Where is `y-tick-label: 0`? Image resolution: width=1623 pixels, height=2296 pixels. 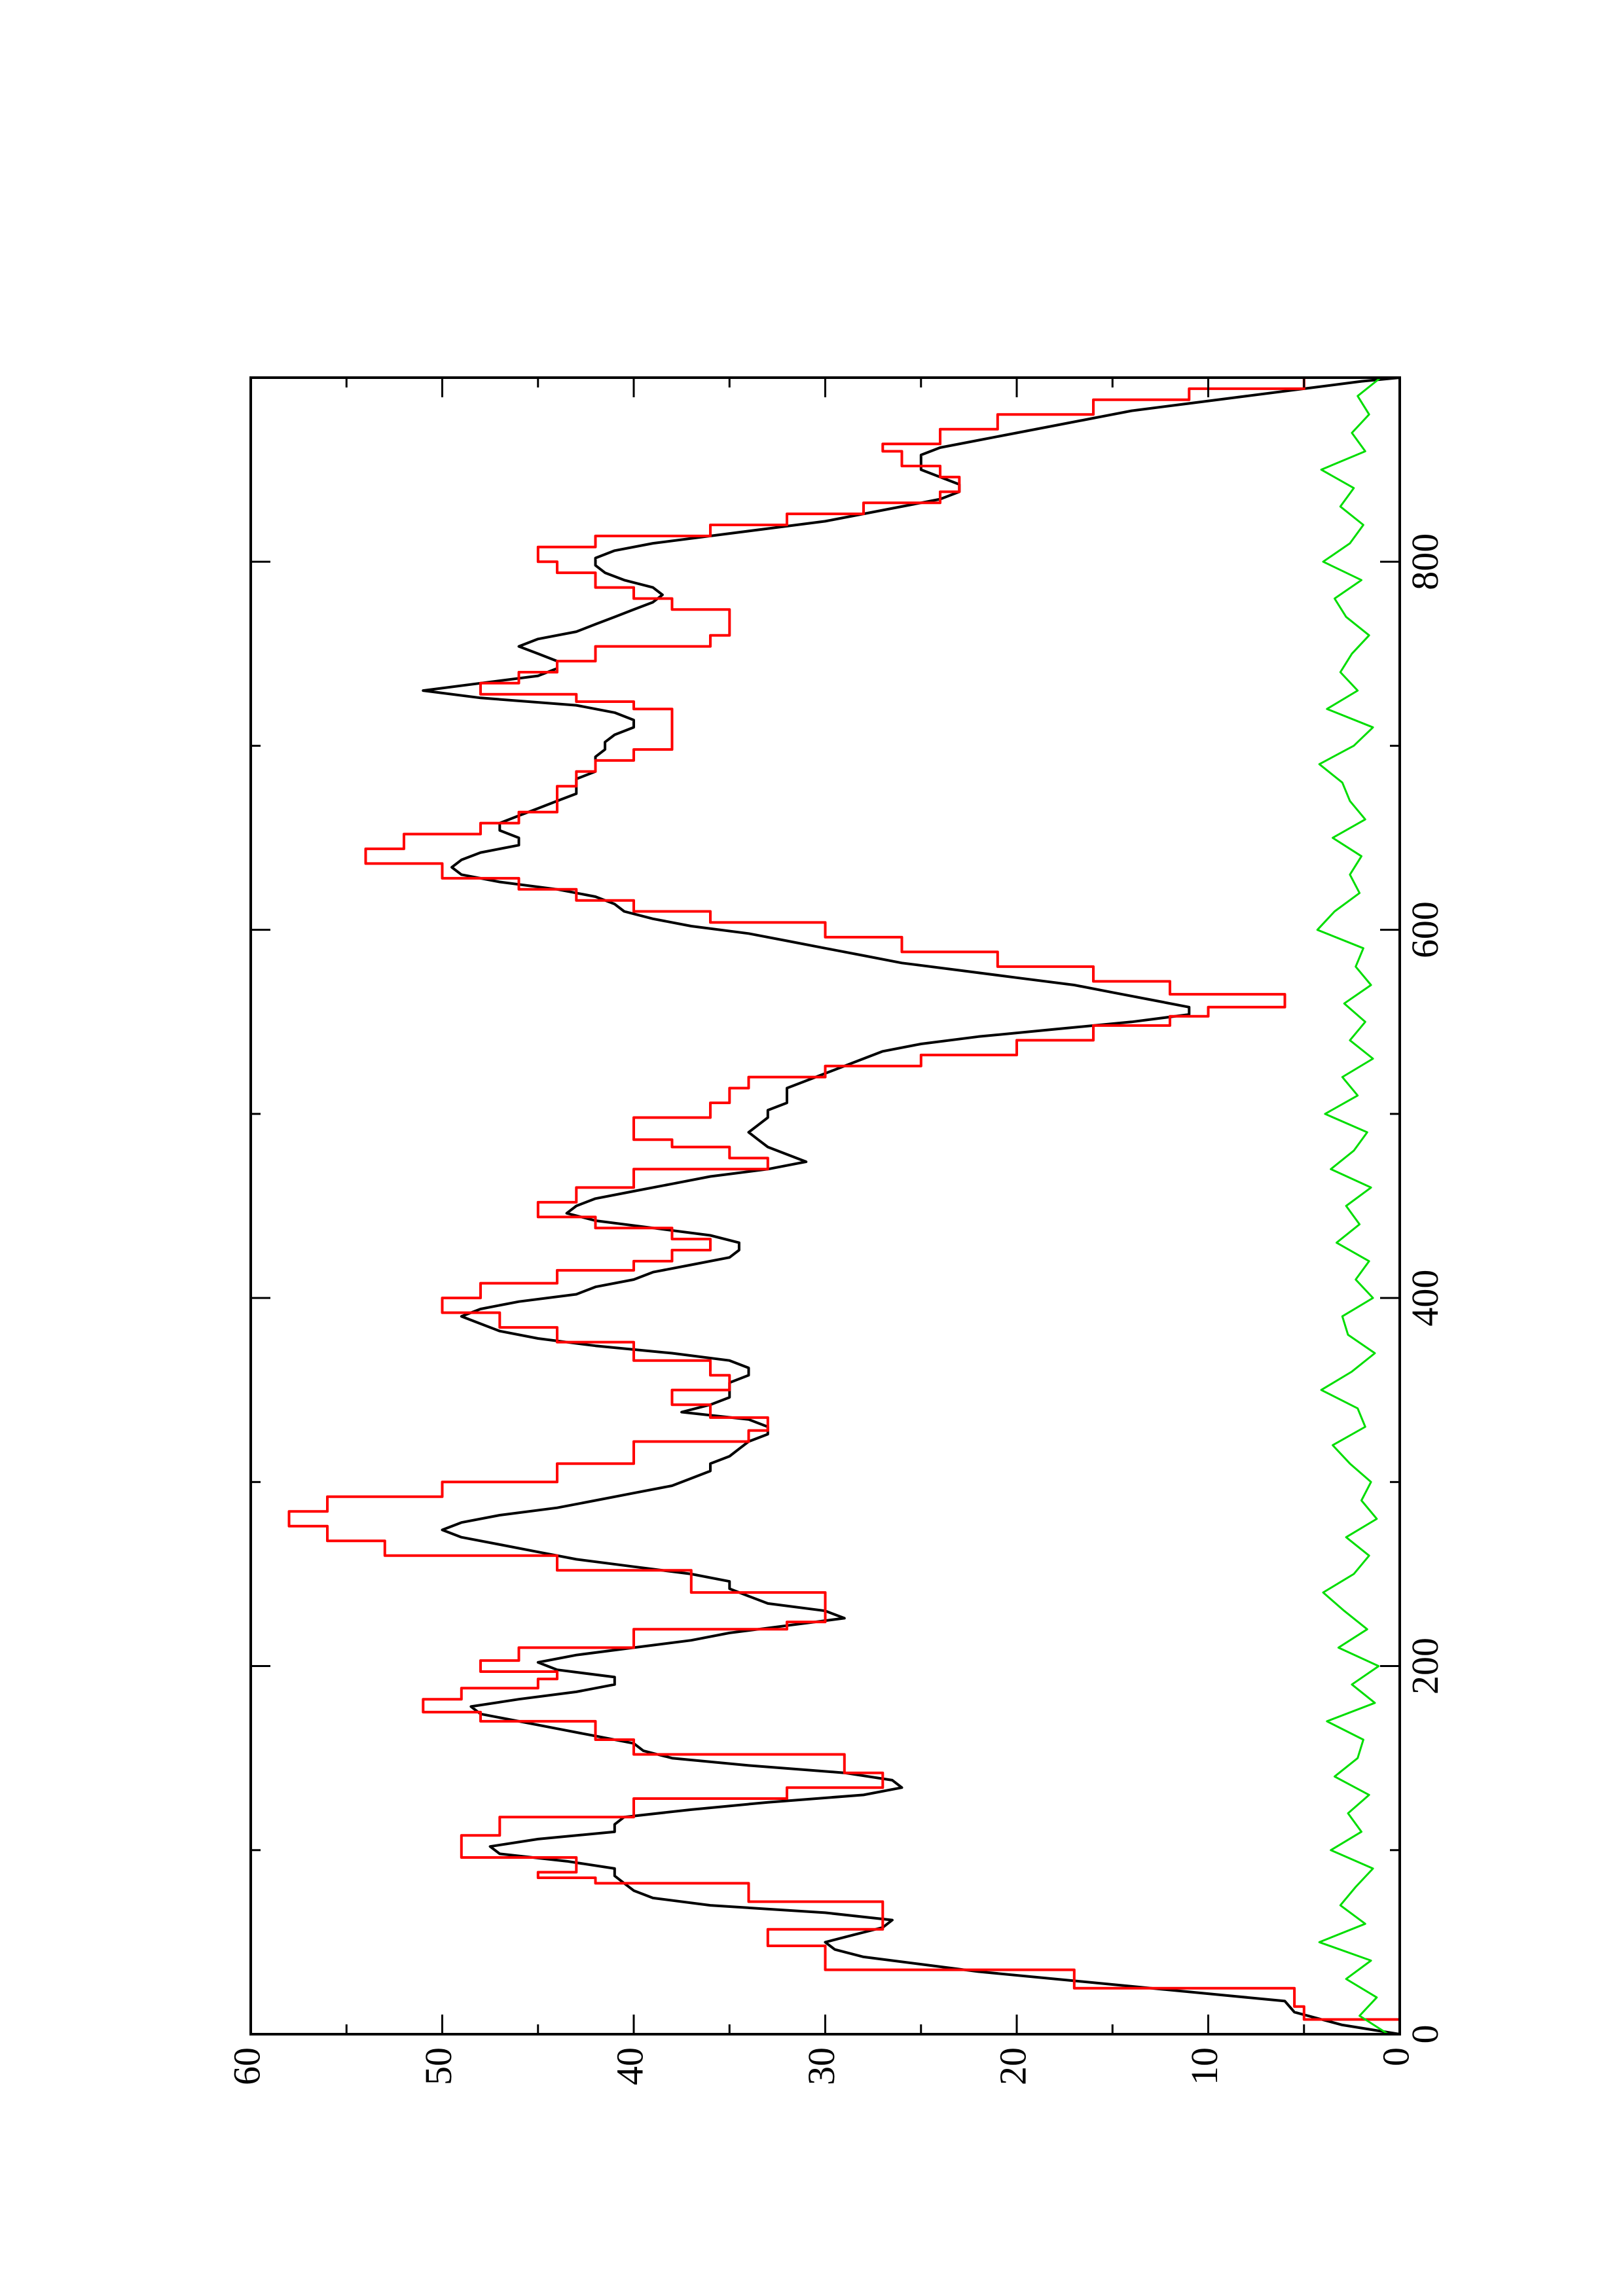 y-tick-label: 0 is located at coordinates (1395, 2056).